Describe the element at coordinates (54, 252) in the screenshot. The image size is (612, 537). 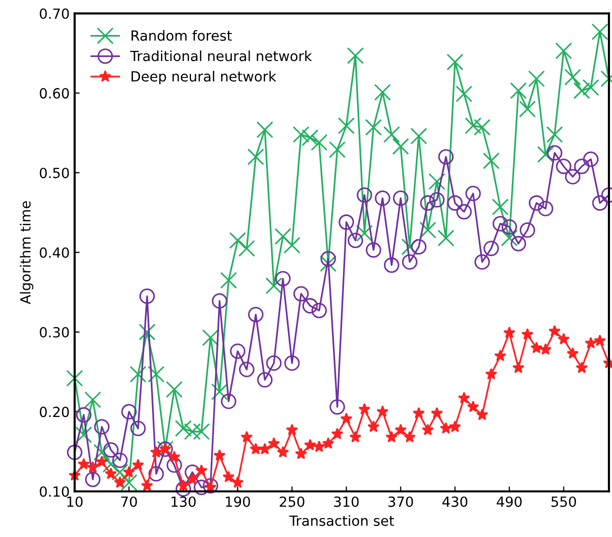
I see `y-tick-label: 0.40` at that location.